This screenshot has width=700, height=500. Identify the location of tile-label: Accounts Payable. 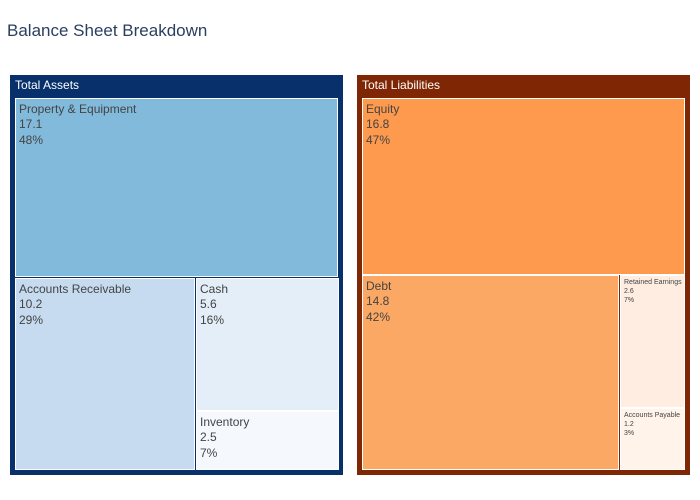
(652, 415).